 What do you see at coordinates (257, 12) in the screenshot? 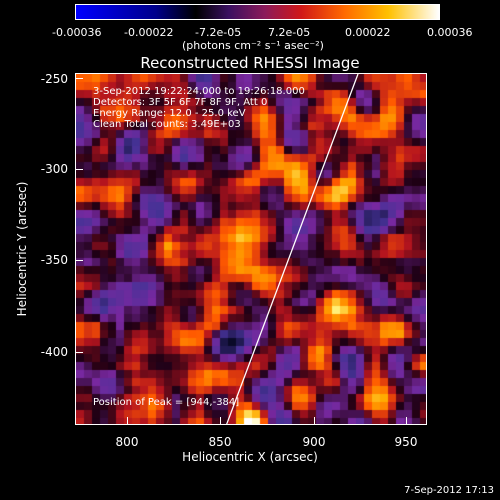
I see `colorbar` at bounding box center [257, 12].